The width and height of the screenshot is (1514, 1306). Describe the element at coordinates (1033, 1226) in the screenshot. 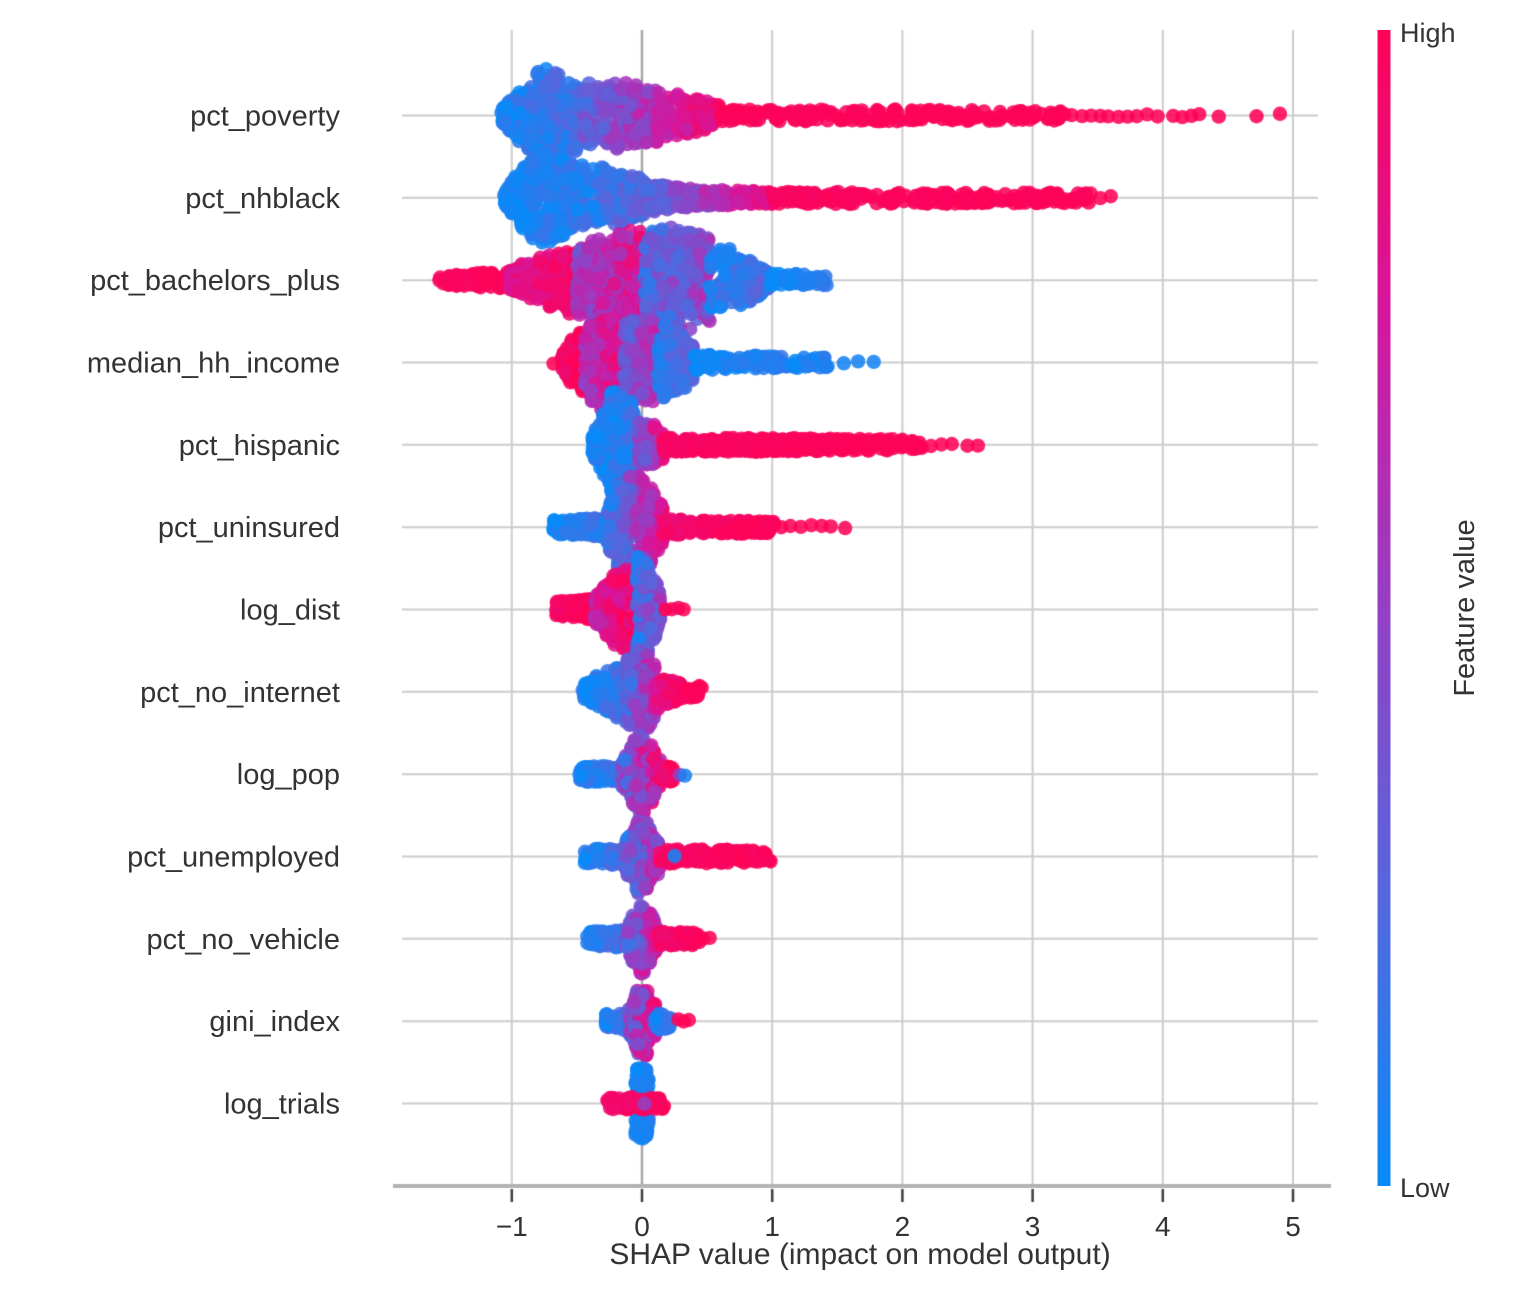

I see `x-tick-label-3: 3` at that location.